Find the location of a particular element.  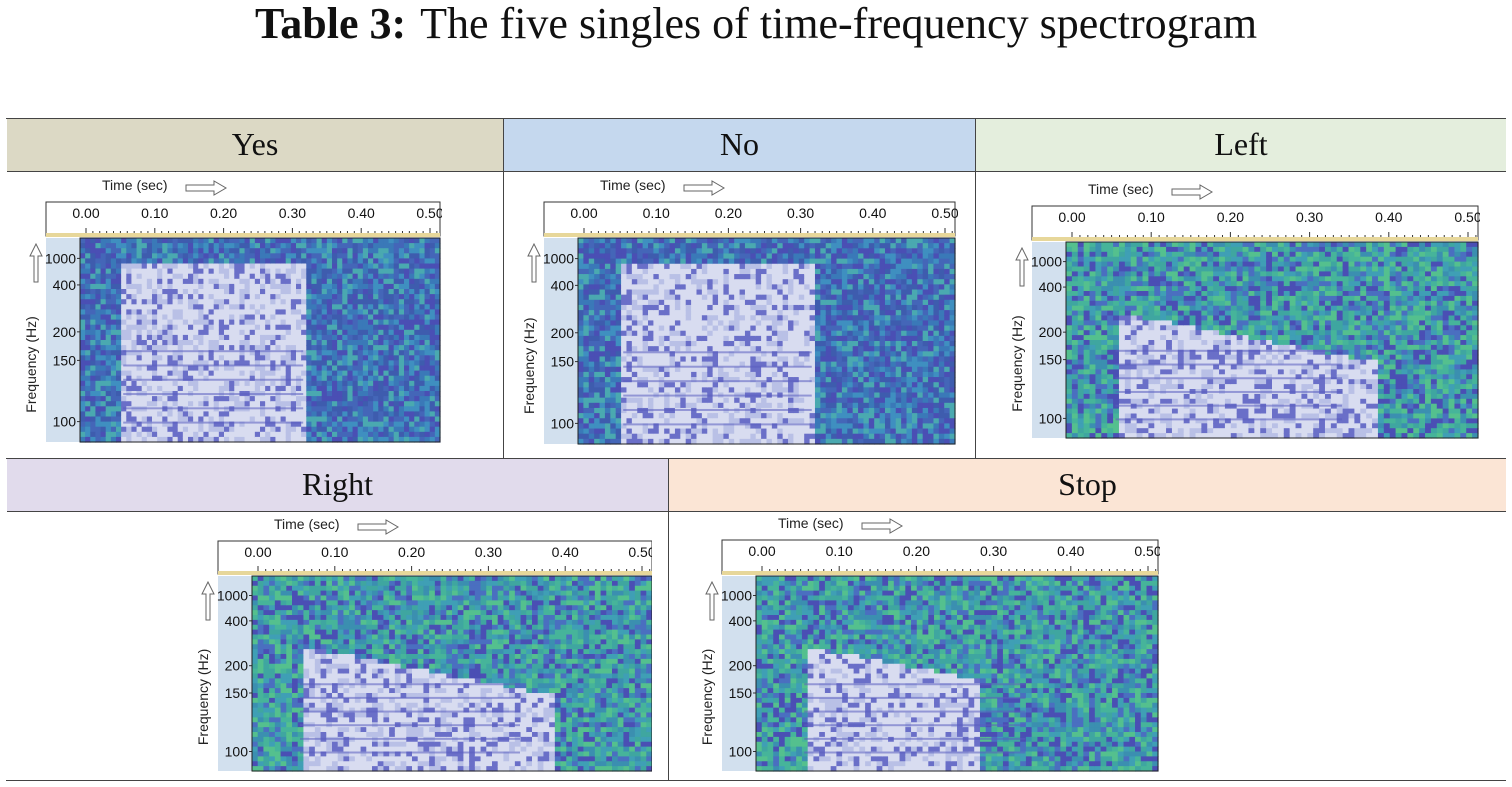

header-yes: Yes is located at coordinates (255, 145).